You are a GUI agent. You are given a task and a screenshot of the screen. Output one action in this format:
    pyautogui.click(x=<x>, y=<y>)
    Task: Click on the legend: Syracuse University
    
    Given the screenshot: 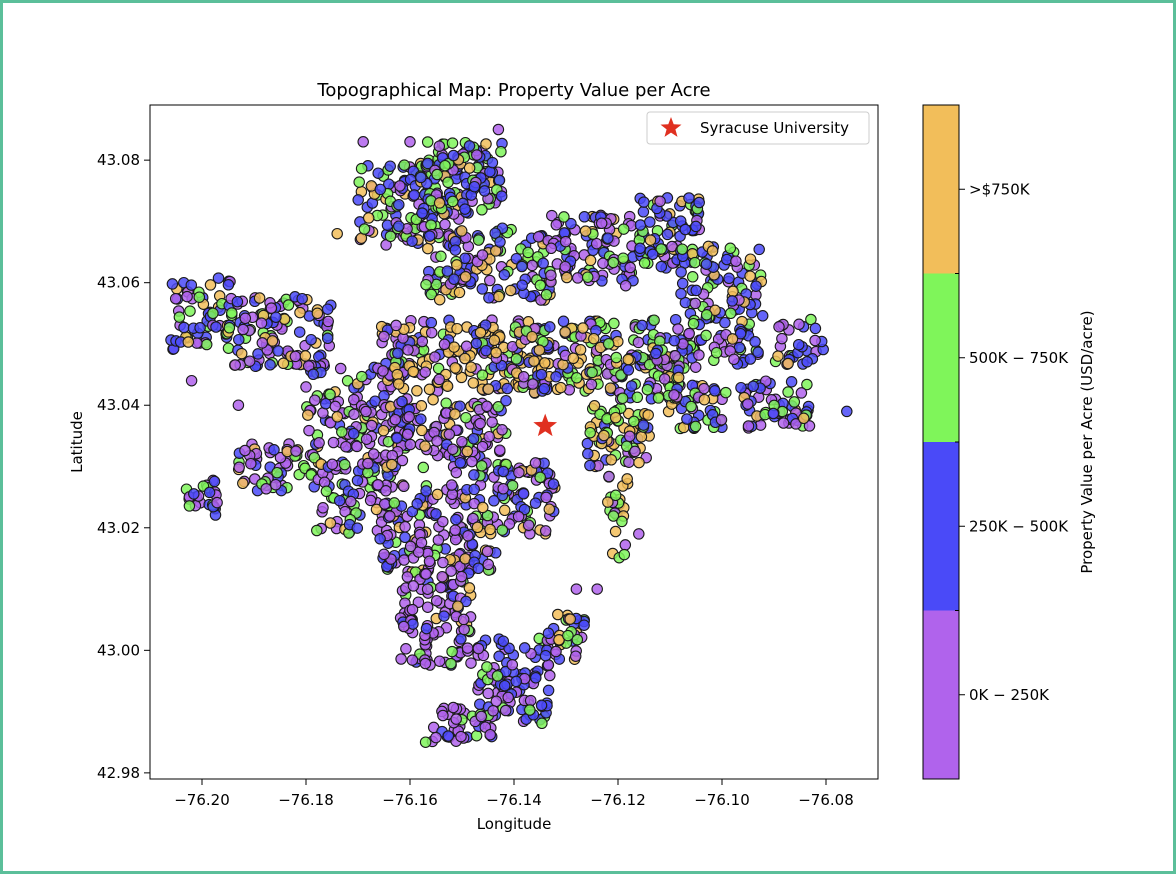 What is the action you would take?
    pyautogui.click(x=758, y=128)
    